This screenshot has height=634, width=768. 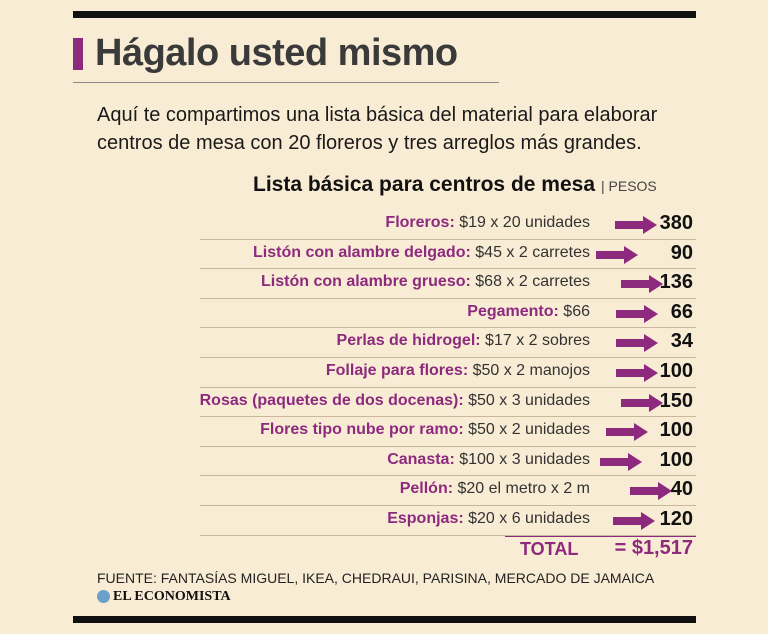 I want to click on title-accent-bar, so click(x=78, y=54).